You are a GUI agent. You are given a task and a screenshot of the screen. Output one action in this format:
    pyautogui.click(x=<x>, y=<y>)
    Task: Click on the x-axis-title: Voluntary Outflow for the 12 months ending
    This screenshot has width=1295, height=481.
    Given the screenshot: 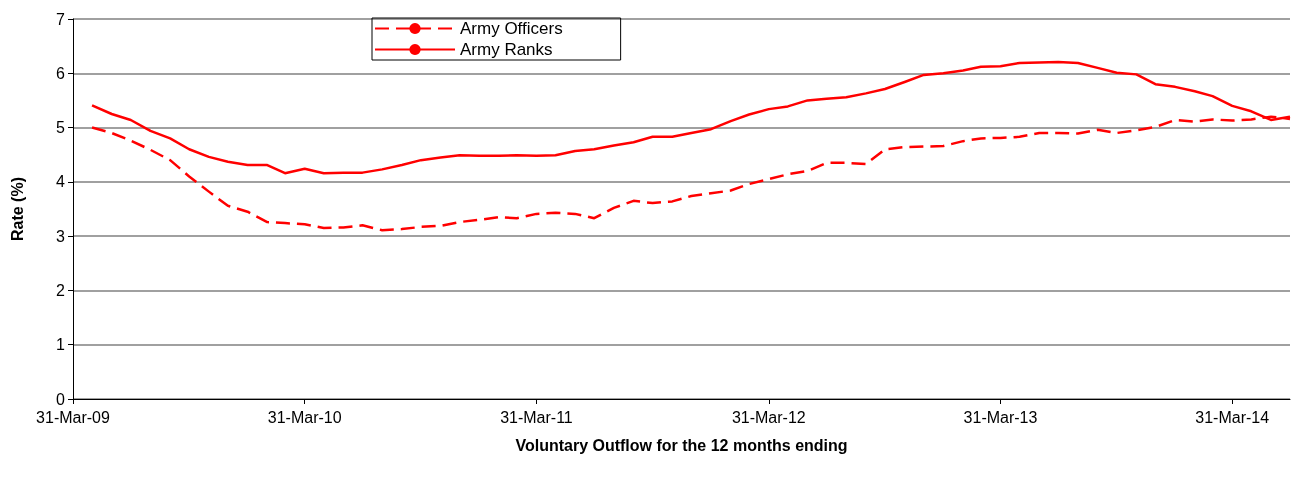 What is the action you would take?
    pyautogui.click(x=681, y=445)
    